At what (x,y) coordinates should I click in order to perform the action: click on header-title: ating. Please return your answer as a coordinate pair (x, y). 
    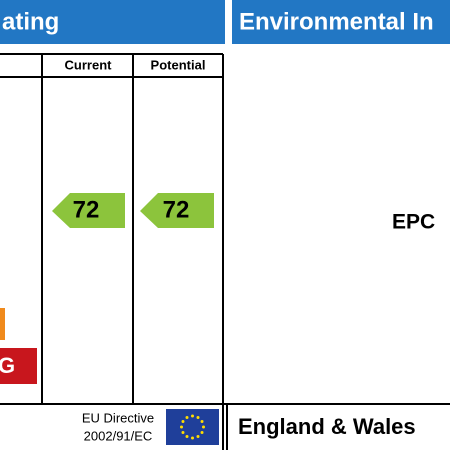
    Looking at the image, I should click on (30, 21).